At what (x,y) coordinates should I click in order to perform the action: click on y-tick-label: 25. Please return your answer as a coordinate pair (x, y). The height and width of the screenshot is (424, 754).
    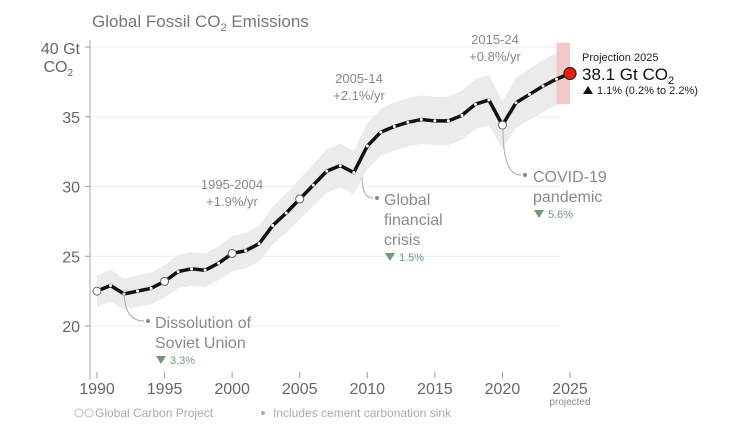
    Looking at the image, I should click on (71, 257).